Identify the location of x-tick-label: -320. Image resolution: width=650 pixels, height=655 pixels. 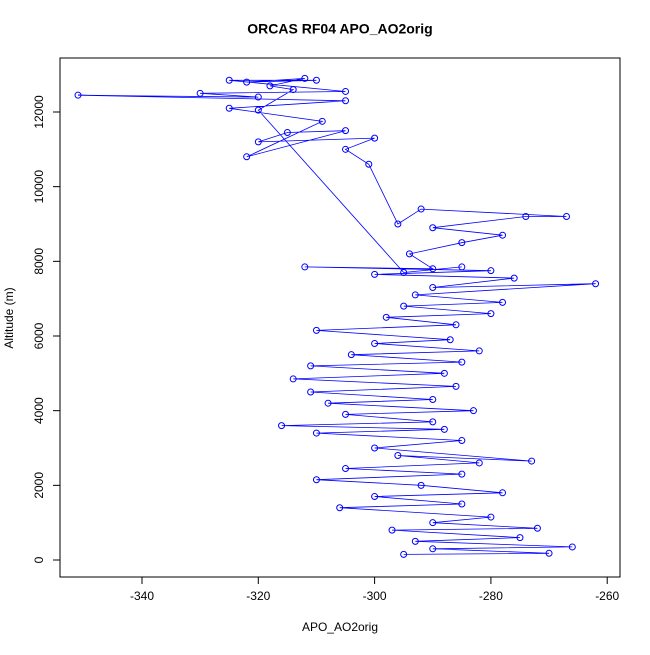
(258, 596).